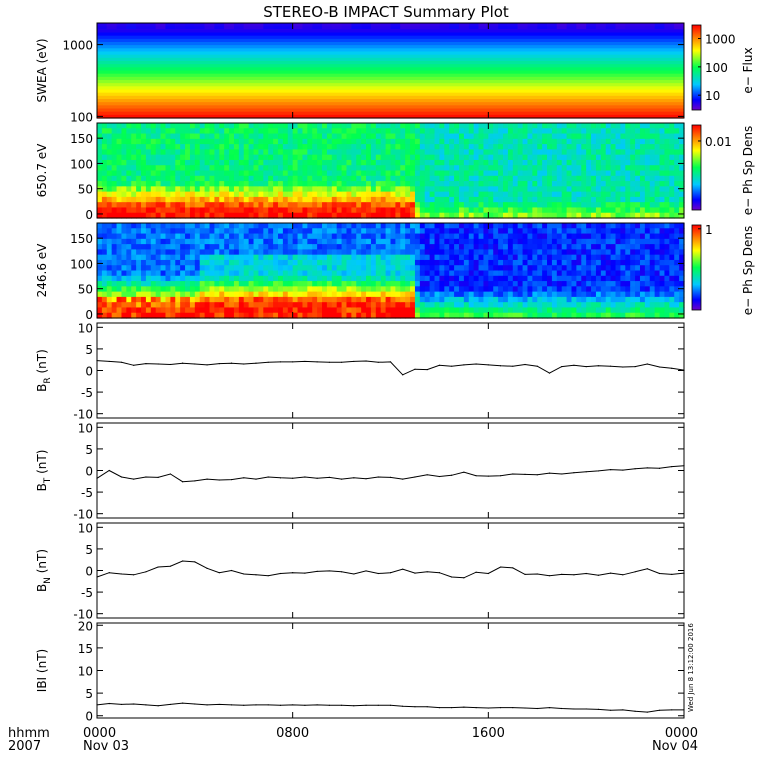  What do you see at coordinates (83, 615) in the screenshot?
I see `y-tick-label: -10` at bounding box center [83, 615].